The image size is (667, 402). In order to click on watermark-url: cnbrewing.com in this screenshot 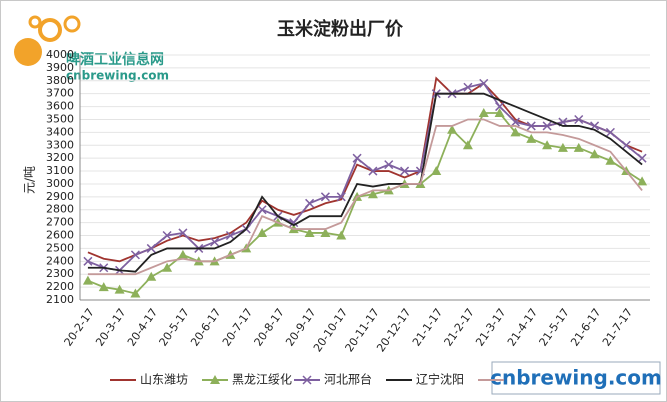, I will do `click(117, 76)`.